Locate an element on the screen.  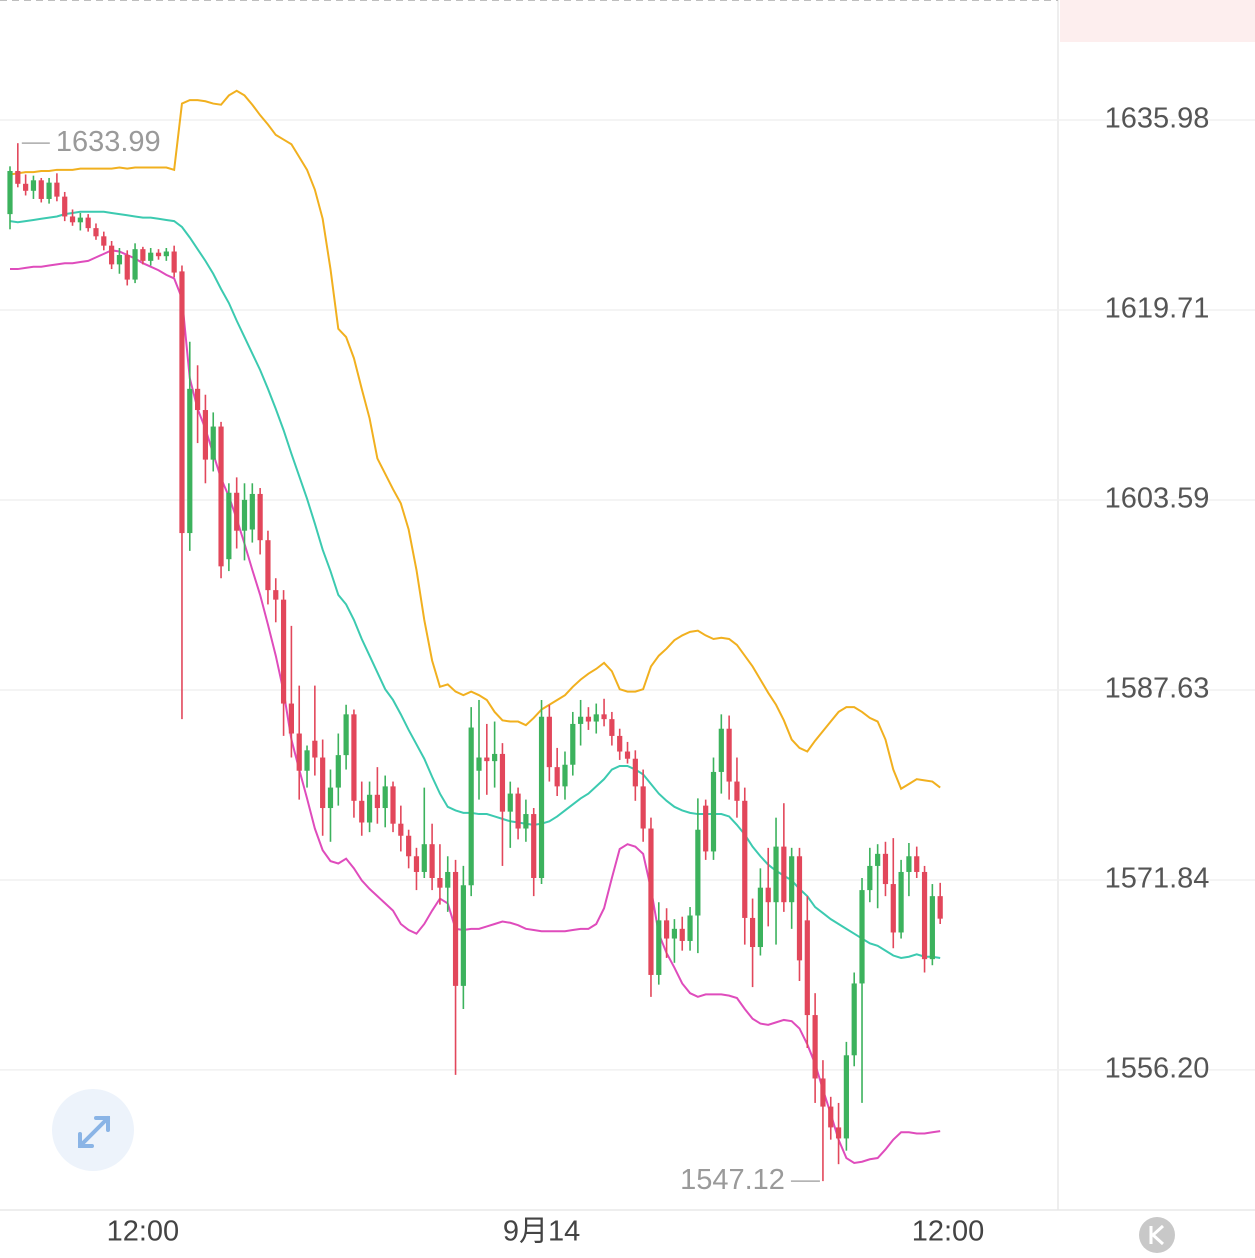
kline-button-bg is located at coordinates (1157, 1235).